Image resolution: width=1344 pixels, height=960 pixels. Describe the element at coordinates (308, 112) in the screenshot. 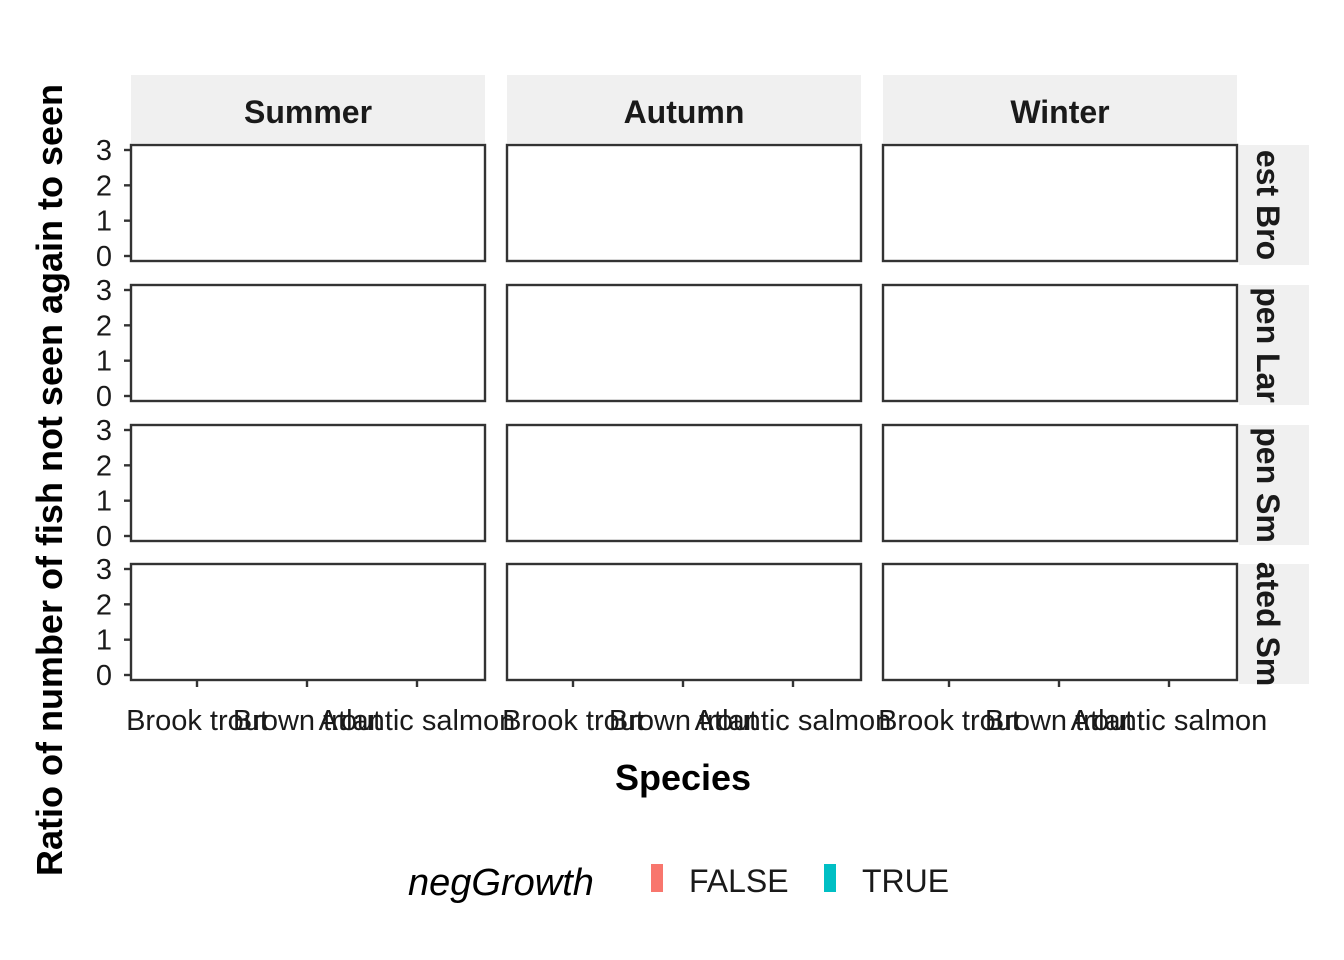

I see `column-strip-label: Summer` at that location.